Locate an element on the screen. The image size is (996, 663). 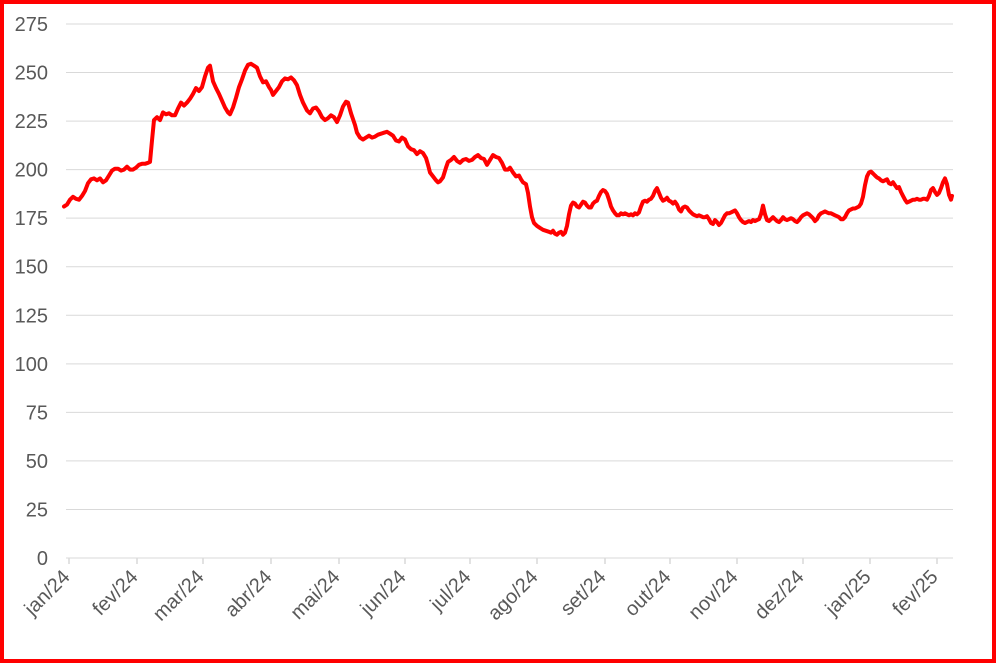
y-axis-labels: 0 25 50 75 100 125 150 175 200 225 250 275 is located at coordinates (31, 292).